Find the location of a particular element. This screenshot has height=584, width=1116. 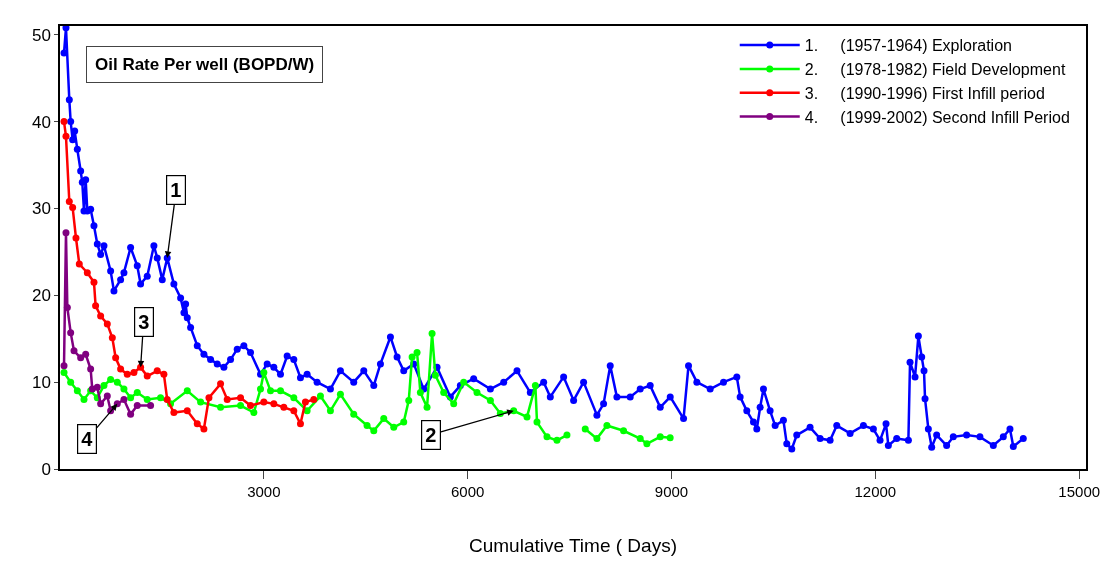

legend-label: 3. (1990-1996) First Infill period is located at coordinates (924, 93).